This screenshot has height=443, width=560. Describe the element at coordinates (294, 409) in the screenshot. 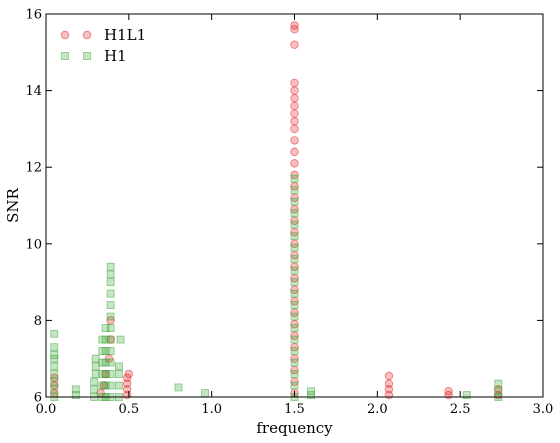

I see `x-tick-label: 1.5` at that location.